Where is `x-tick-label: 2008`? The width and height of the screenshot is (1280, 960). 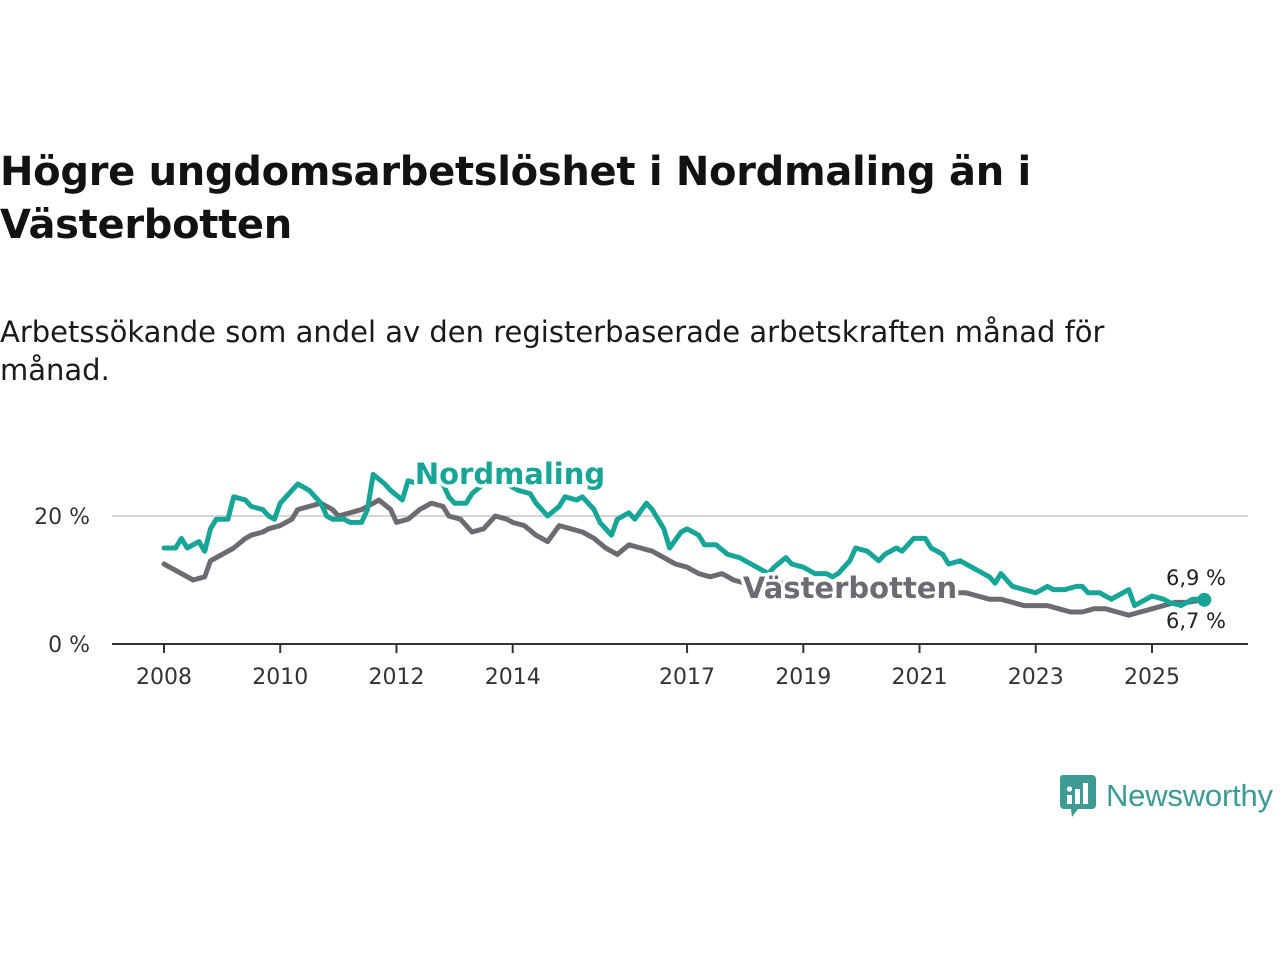
x-tick-label: 2008 is located at coordinates (164, 677).